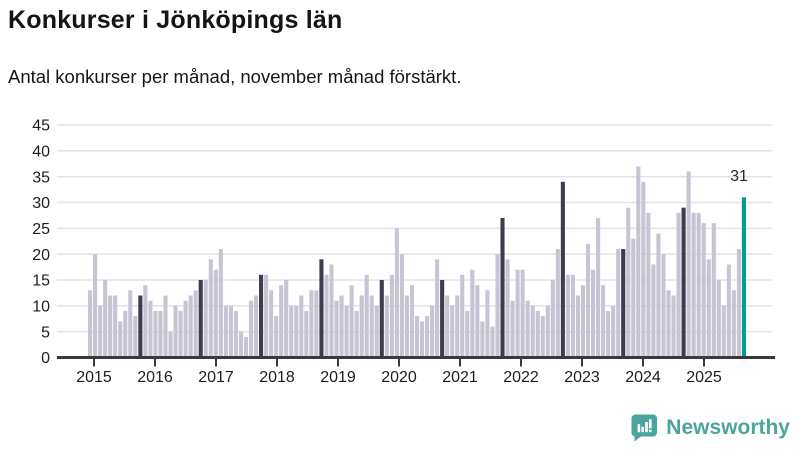  I want to click on y-axis-label: 5, so click(45, 332).